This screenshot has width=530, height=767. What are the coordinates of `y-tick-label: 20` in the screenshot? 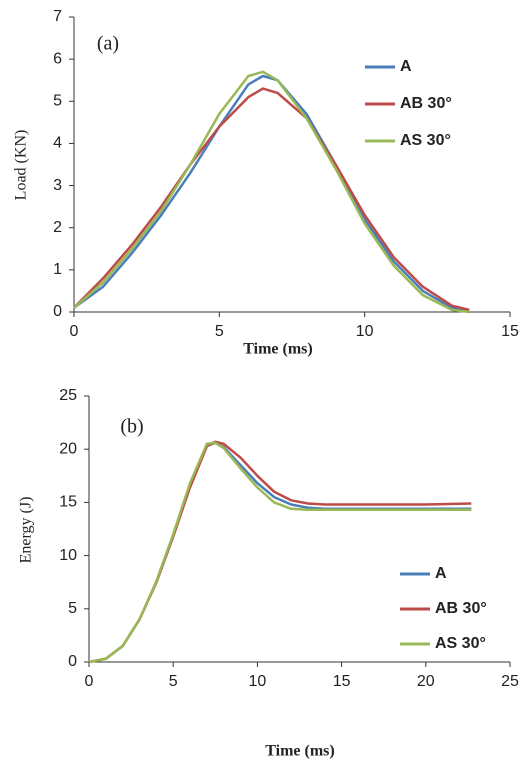 It's located at (68, 448).